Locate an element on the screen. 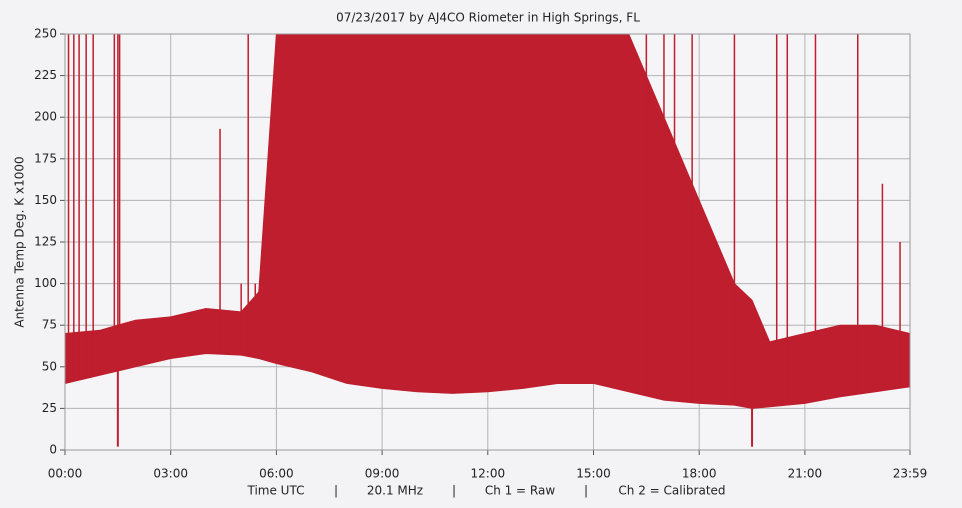 This screenshot has width=962, height=508. footer-text: Ch 2 = Calibrated is located at coordinates (671, 491).